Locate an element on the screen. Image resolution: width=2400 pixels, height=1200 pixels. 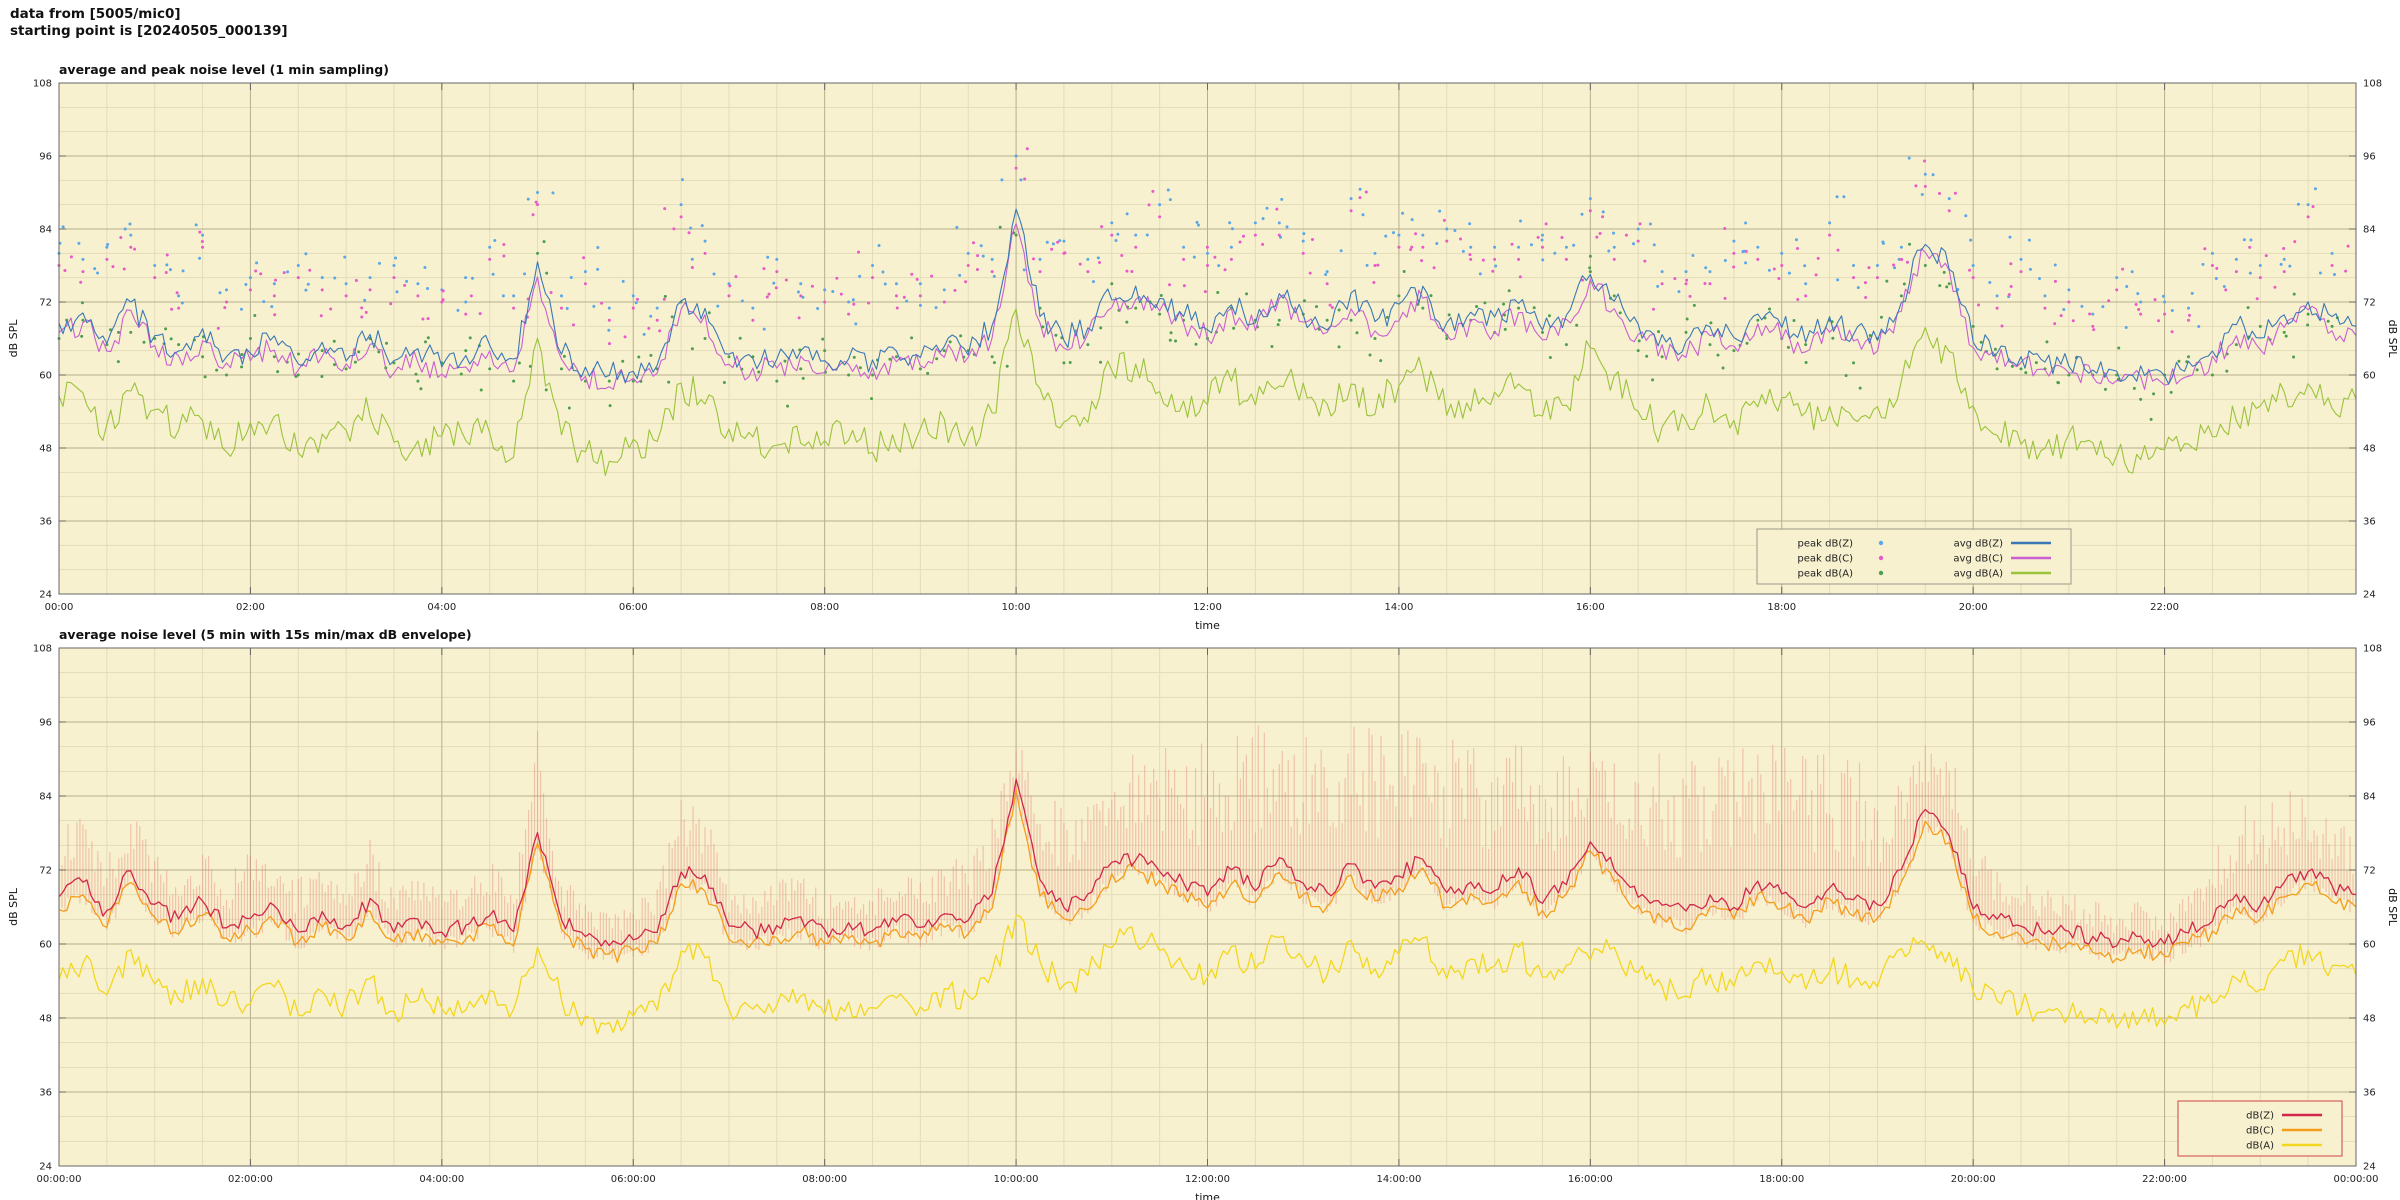
svg-text: 10:00 is located at coordinates (1016, 607).